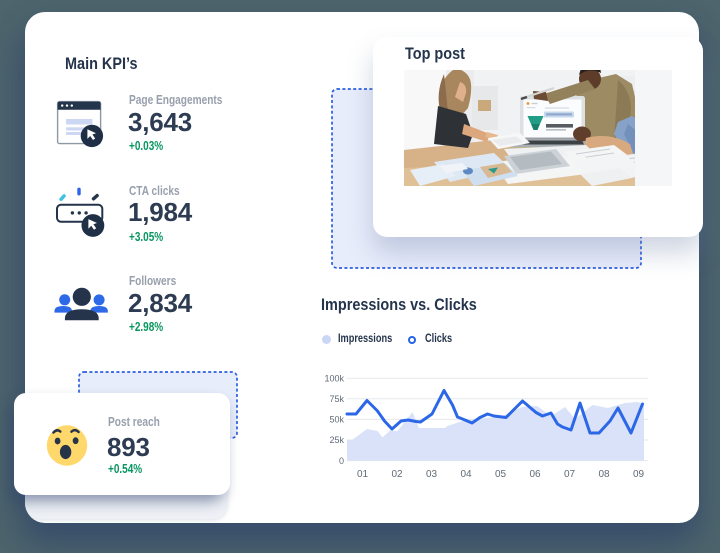 The width and height of the screenshot is (720, 553). Describe the element at coordinates (336, 440) in the screenshot. I see `svg-text: 25k` at that location.